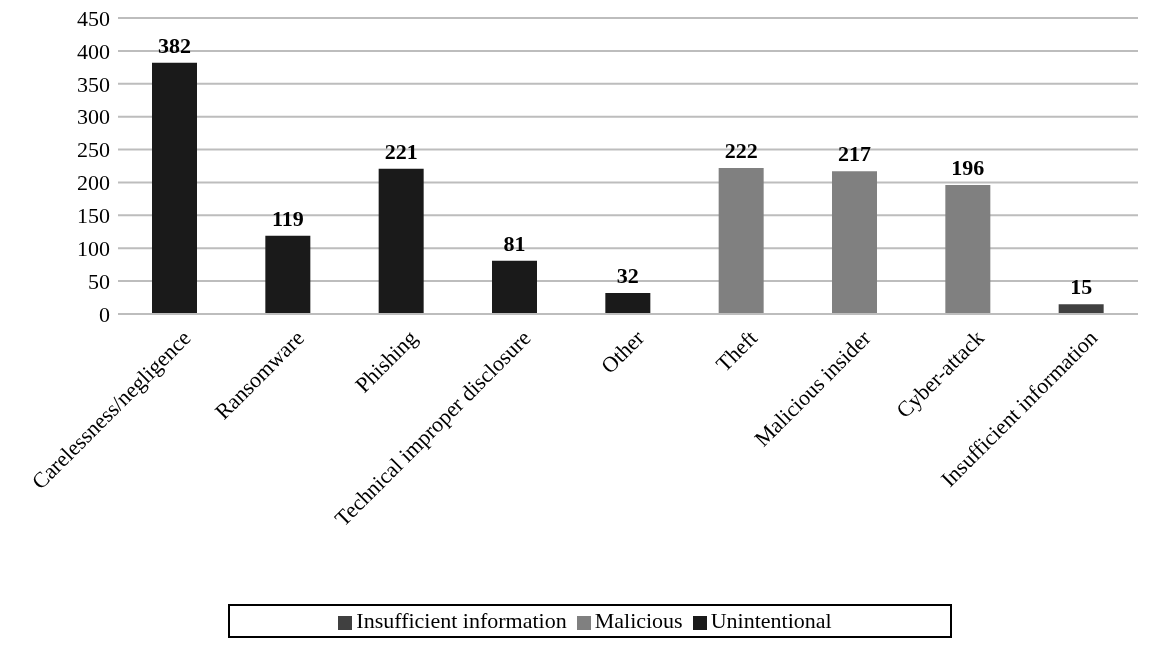  What do you see at coordinates (93, 249) in the screenshot?
I see `y-tick-label: 100` at bounding box center [93, 249].